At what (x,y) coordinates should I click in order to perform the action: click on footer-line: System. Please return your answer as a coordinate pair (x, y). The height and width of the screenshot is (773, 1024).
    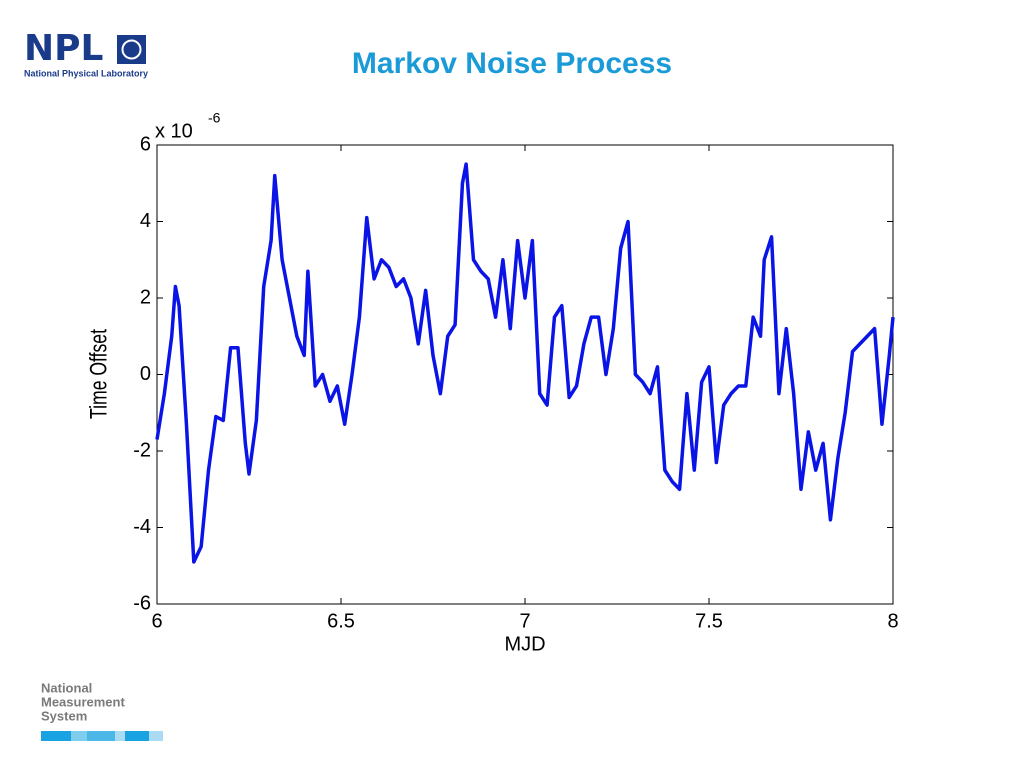
    Looking at the image, I should click on (64, 715).